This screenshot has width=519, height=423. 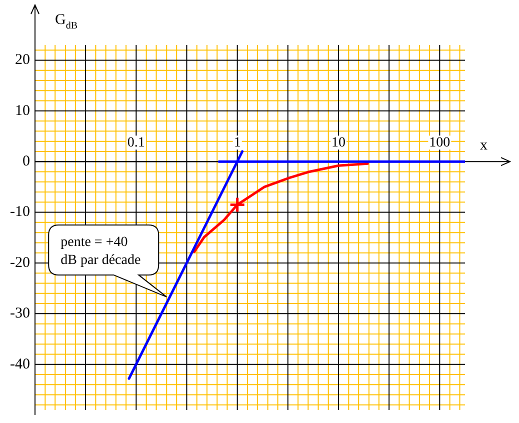 I want to click on x-tick-label: 1, so click(x=237, y=143).